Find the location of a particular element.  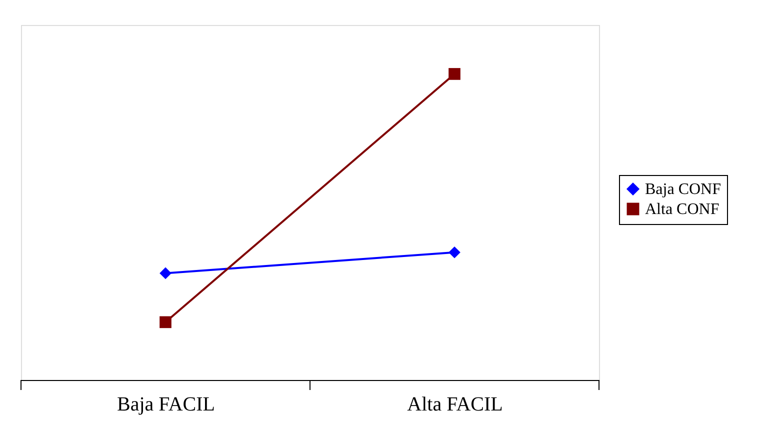

x-tick-label: Alta FACIL is located at coordinates (455, 405).